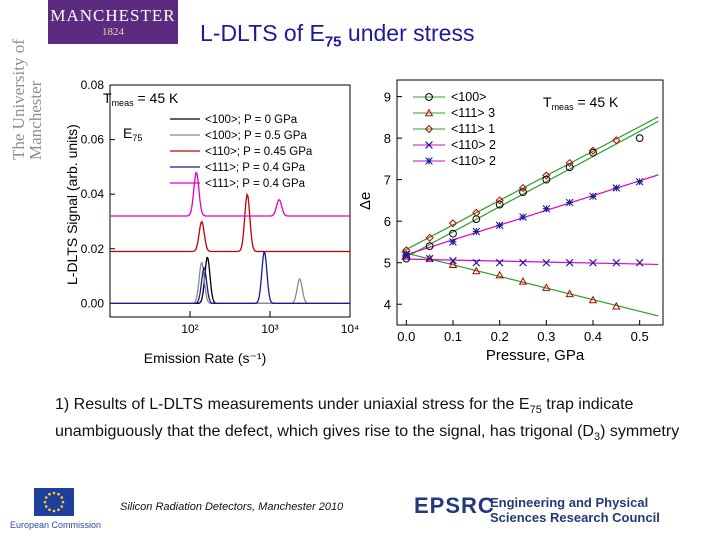  What do you see at coordinates (406, 336) in the screenshot?
I see `x-tick-label: 0.0` at bounding box center [406, 336].